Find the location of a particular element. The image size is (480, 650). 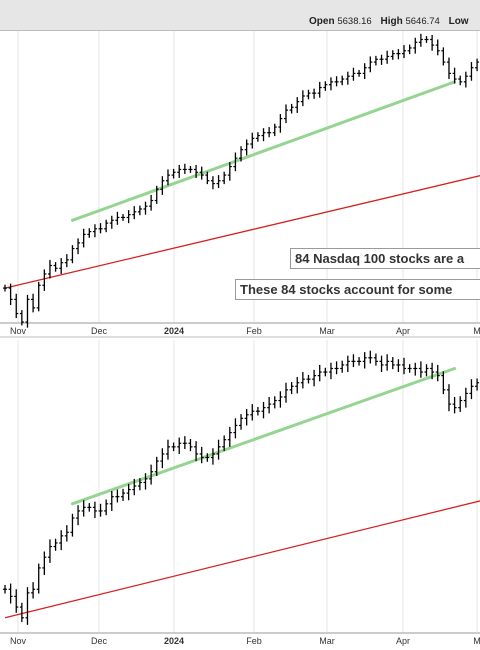

x-tick-label-1-2: 2024 is located at coordinates (174, 641).